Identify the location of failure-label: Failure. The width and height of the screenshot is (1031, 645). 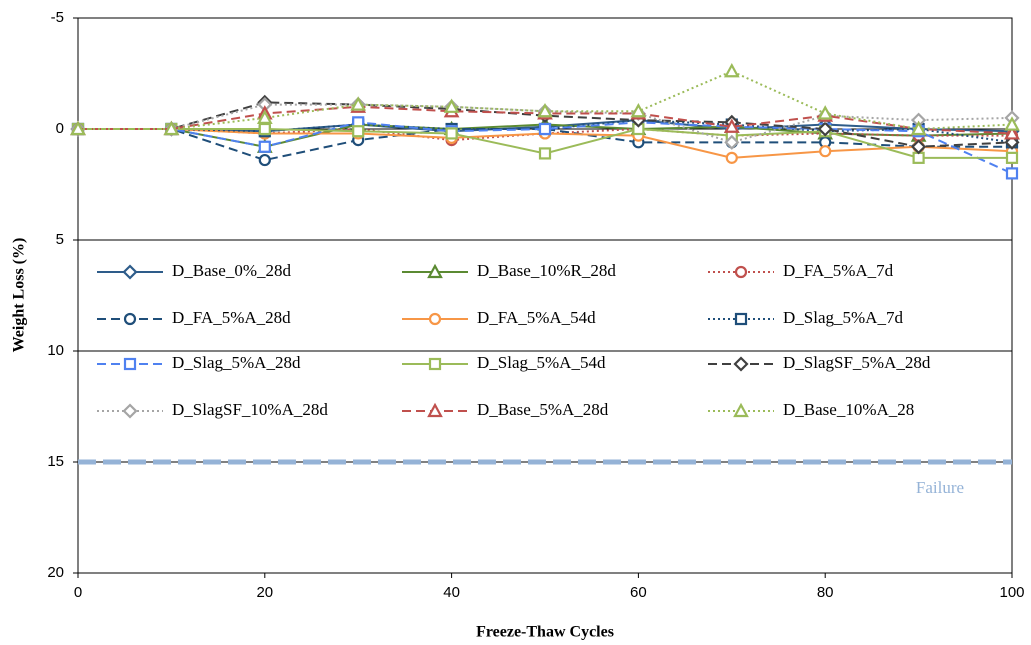
(940, 487).